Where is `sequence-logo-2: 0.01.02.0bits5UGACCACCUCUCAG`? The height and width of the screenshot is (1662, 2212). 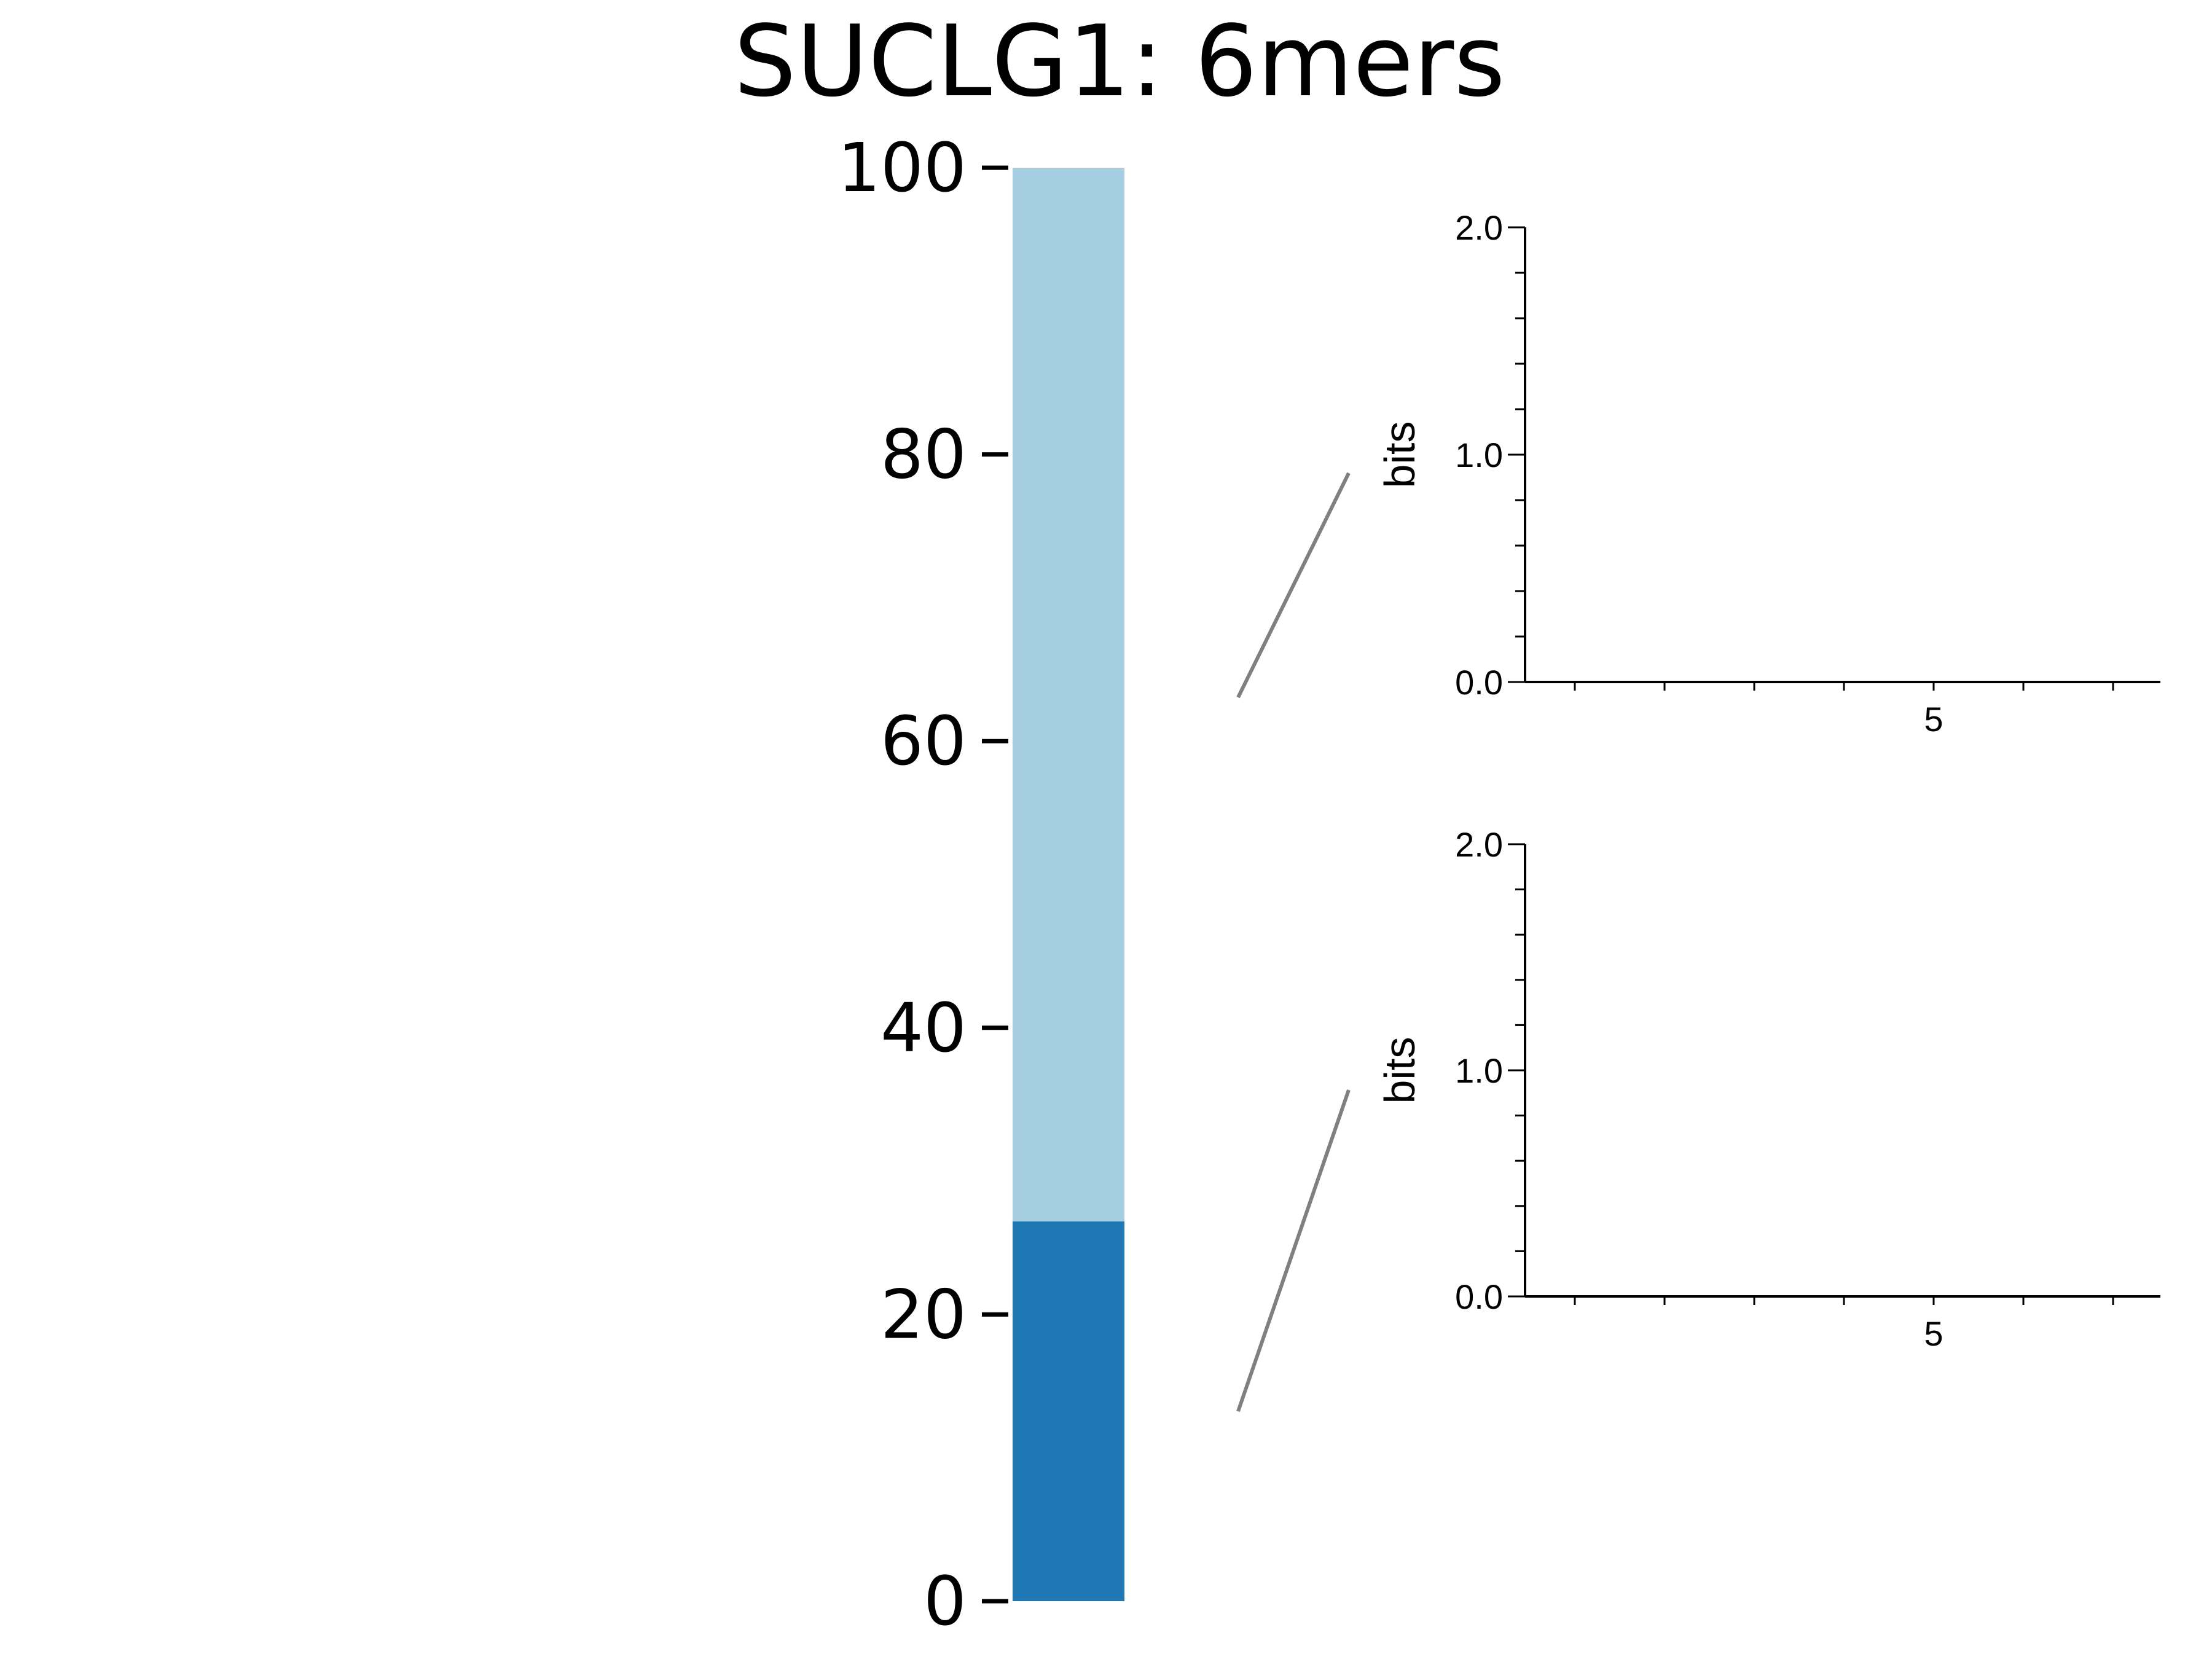
sequence-logo-2: 0.01.02.0bits5UGACCACCUCUCAG is located at coordinates (1768, 1089).